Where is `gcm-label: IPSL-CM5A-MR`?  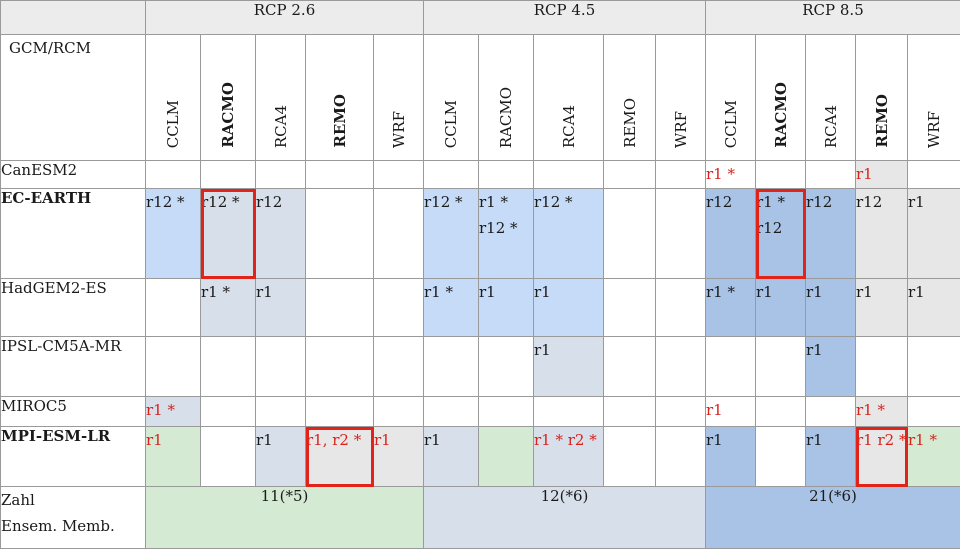 gcm-label: IPSL-CM5A-MR is located at coordinates (73, 366).